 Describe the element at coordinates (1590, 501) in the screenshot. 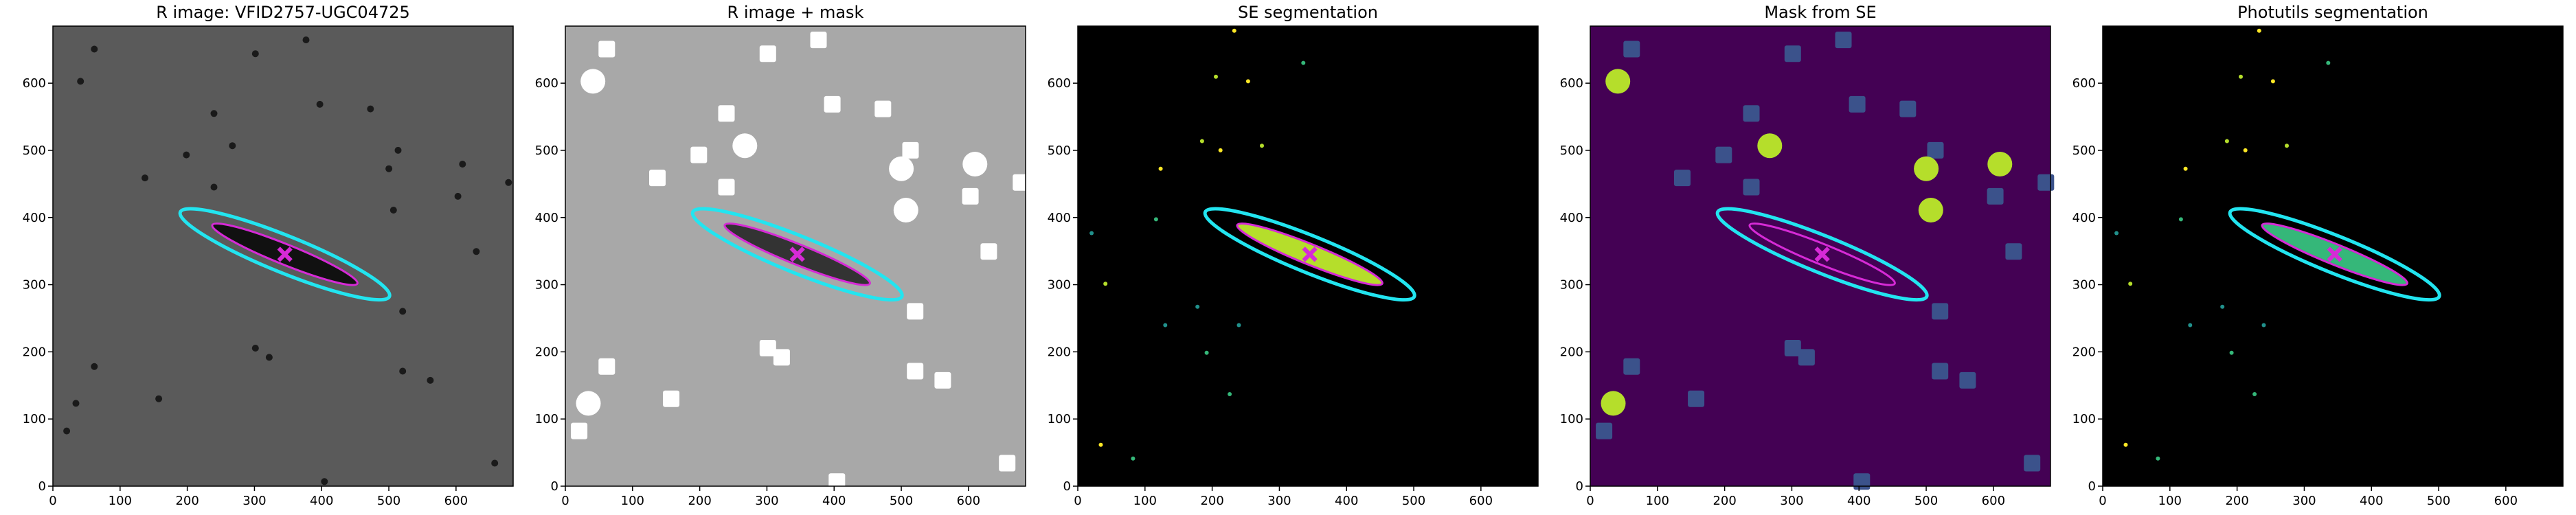

I see `x-tick-label: 0` at that location.